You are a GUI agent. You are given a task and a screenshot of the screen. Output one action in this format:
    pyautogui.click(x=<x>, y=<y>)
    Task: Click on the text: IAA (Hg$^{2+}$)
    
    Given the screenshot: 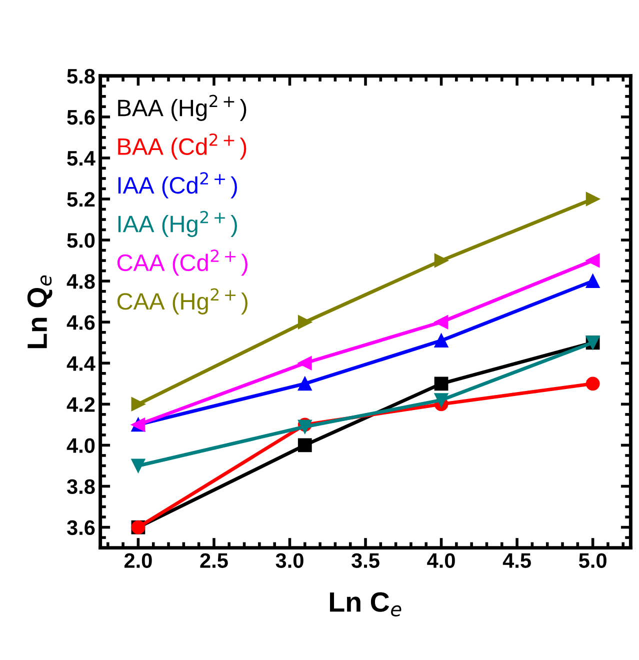 What is the action you would take?
    pyautogui.click(x=177, y=224)
    